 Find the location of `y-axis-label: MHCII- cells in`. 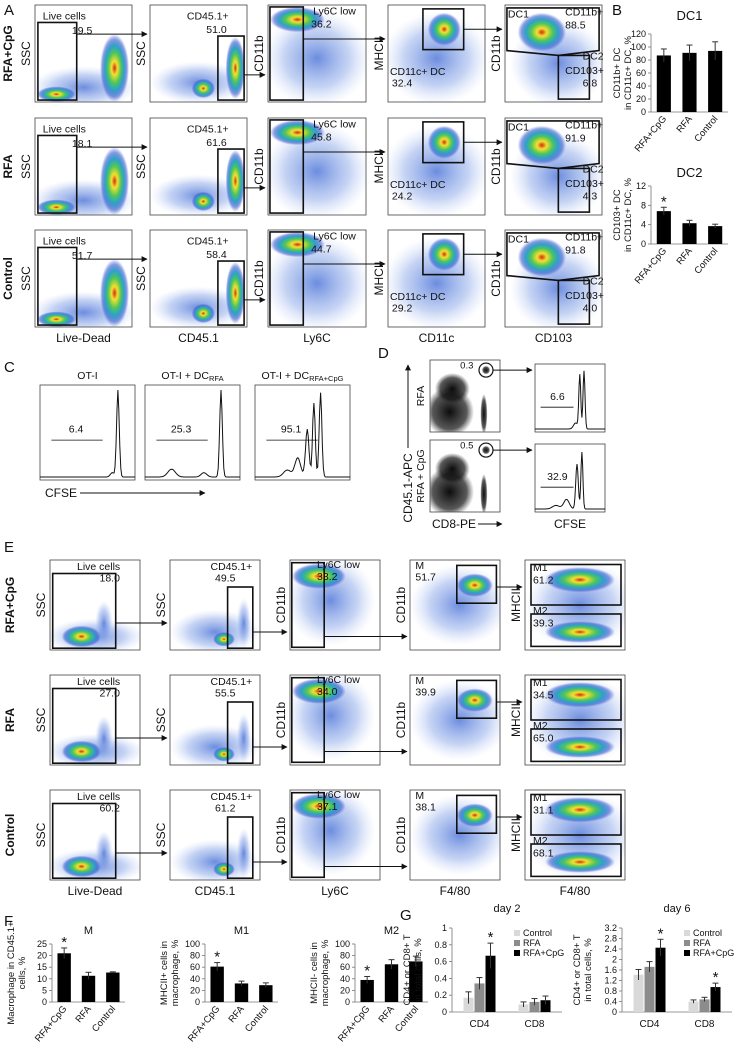

y-axis-label: MHCII- cells in is located at coordinates (314, 973).